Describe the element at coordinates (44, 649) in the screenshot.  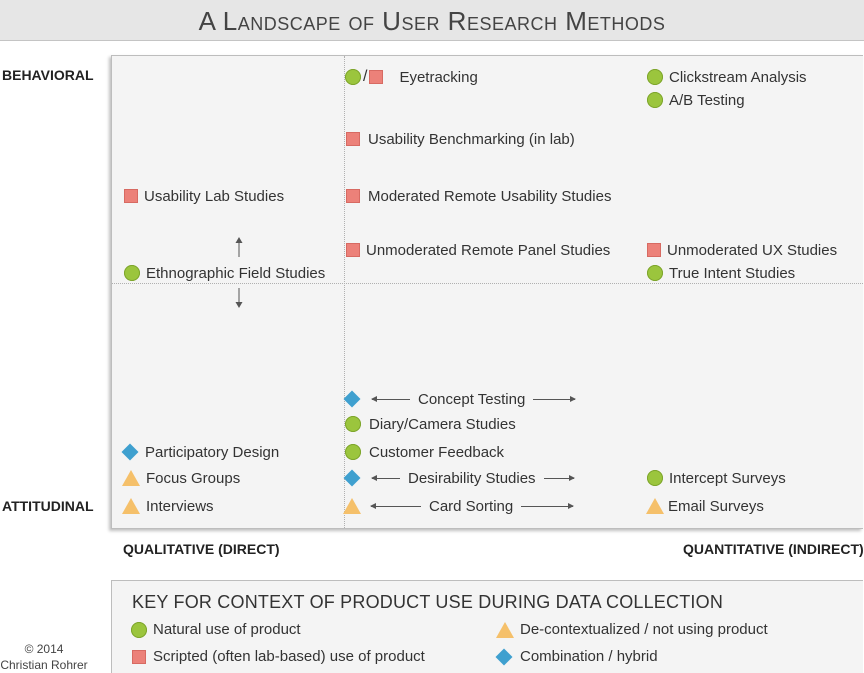
I see `copyright-year: © 2014` at that location.